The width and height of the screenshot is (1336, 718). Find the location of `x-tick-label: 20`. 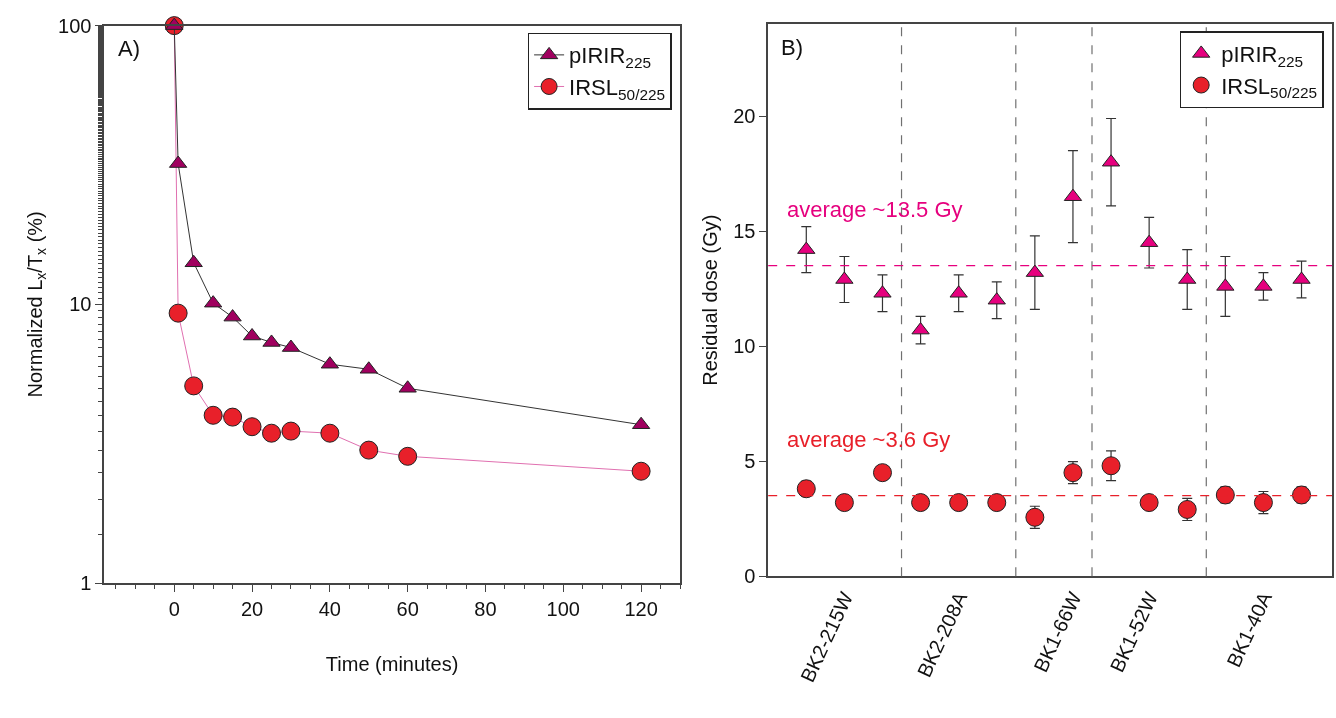

x-tick-label: 20 is located at coordinates (252, 608).